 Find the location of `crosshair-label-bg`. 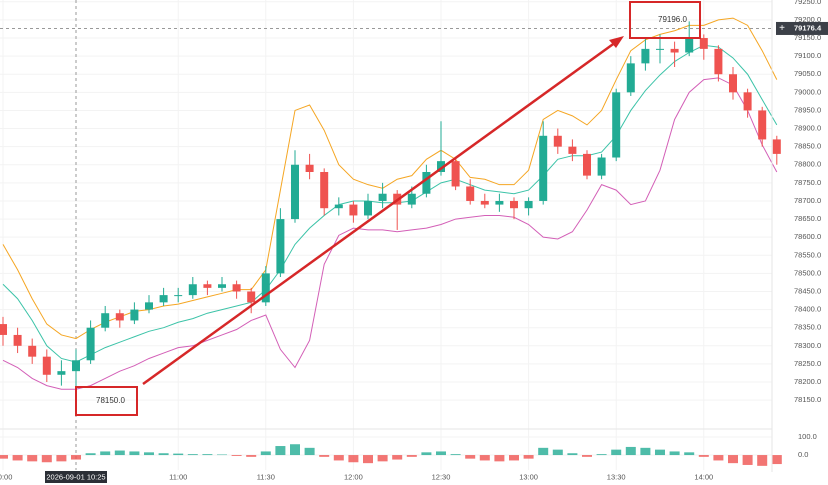

crosshair-label-bg is located at coordinates (76, 477).